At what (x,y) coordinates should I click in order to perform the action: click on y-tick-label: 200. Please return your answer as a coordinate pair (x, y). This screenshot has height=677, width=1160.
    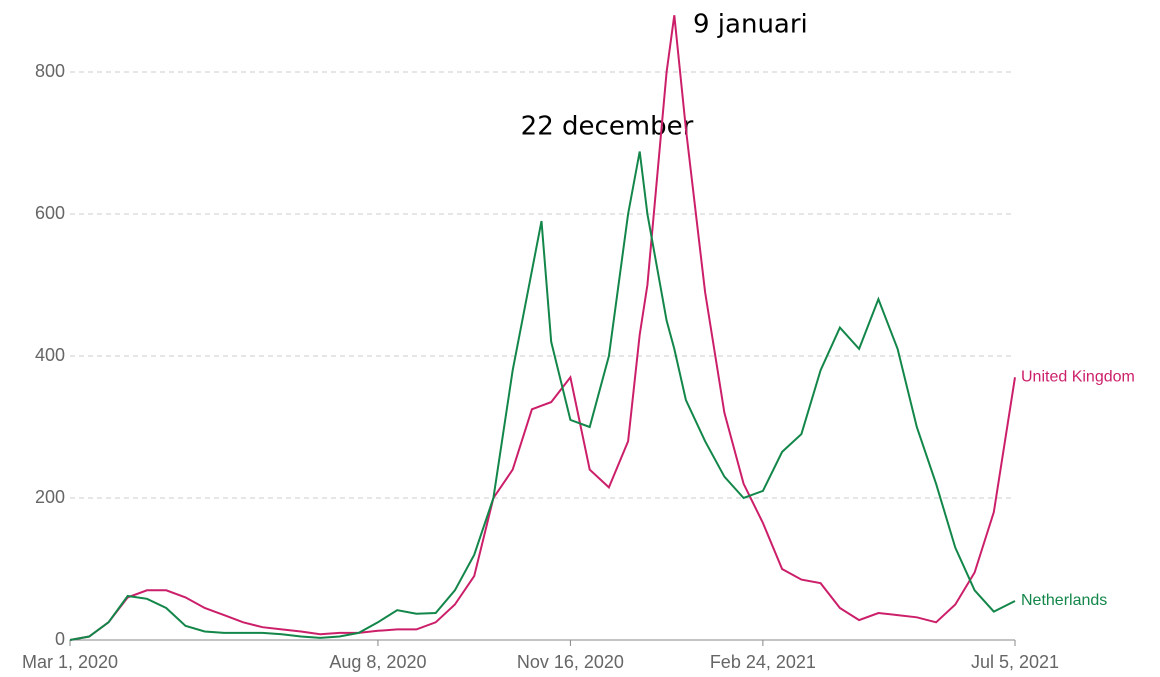
    Looking at the image, I should click on (50, 497).